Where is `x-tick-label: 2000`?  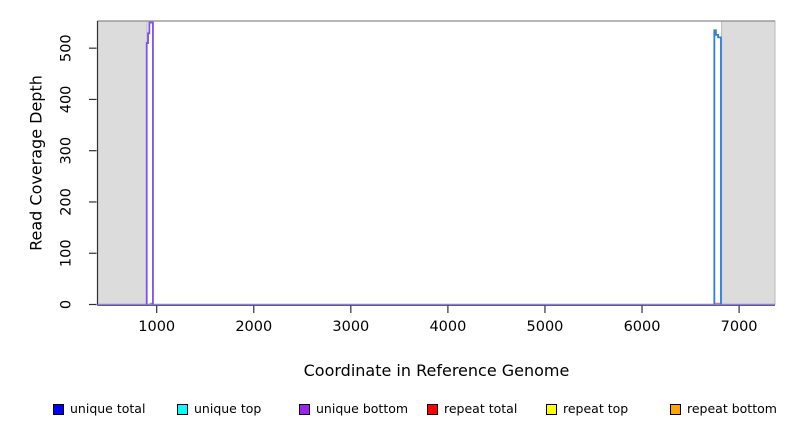 x-tick-label: 2000 is located at coordinates (253, 327).